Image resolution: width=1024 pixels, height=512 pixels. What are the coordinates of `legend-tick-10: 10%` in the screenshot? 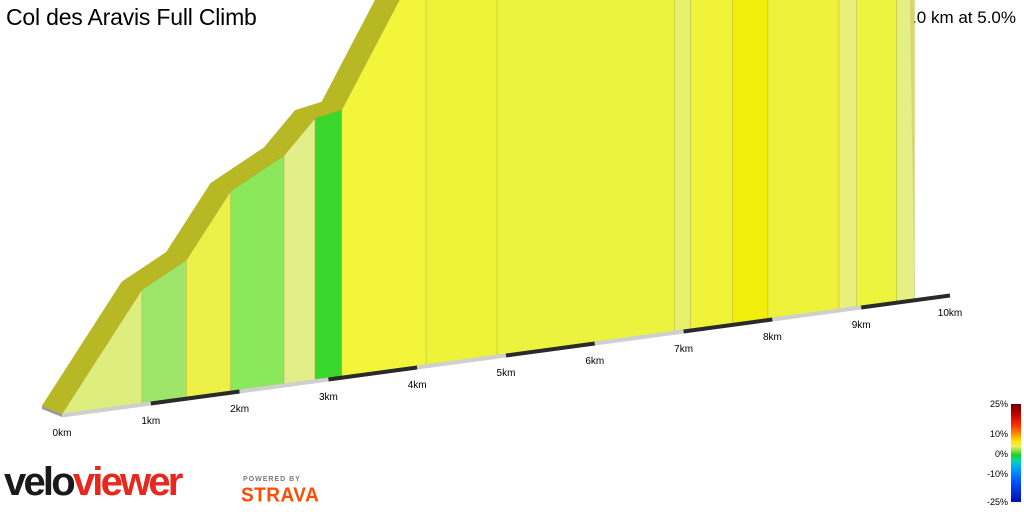 It's located at (998, 434).